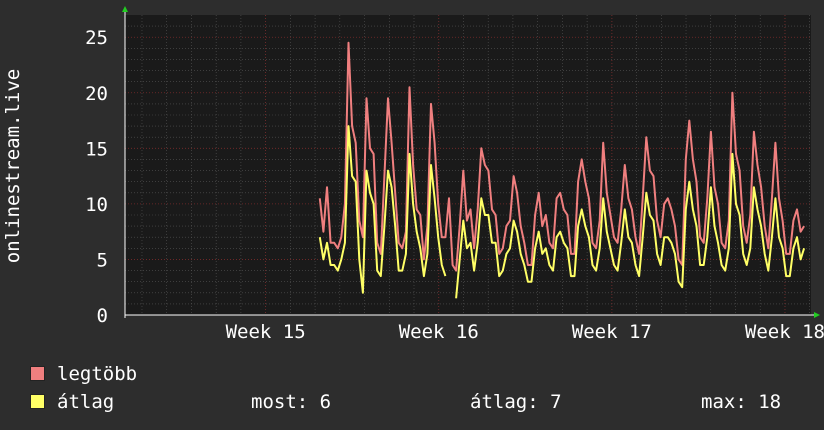 The height and width of the screenshot is (430, 824). What do you see at coordinates (13, 166) in the screenshot?
I see `y-axis-label: onlinestream.live` at bounding box center [13, 166].